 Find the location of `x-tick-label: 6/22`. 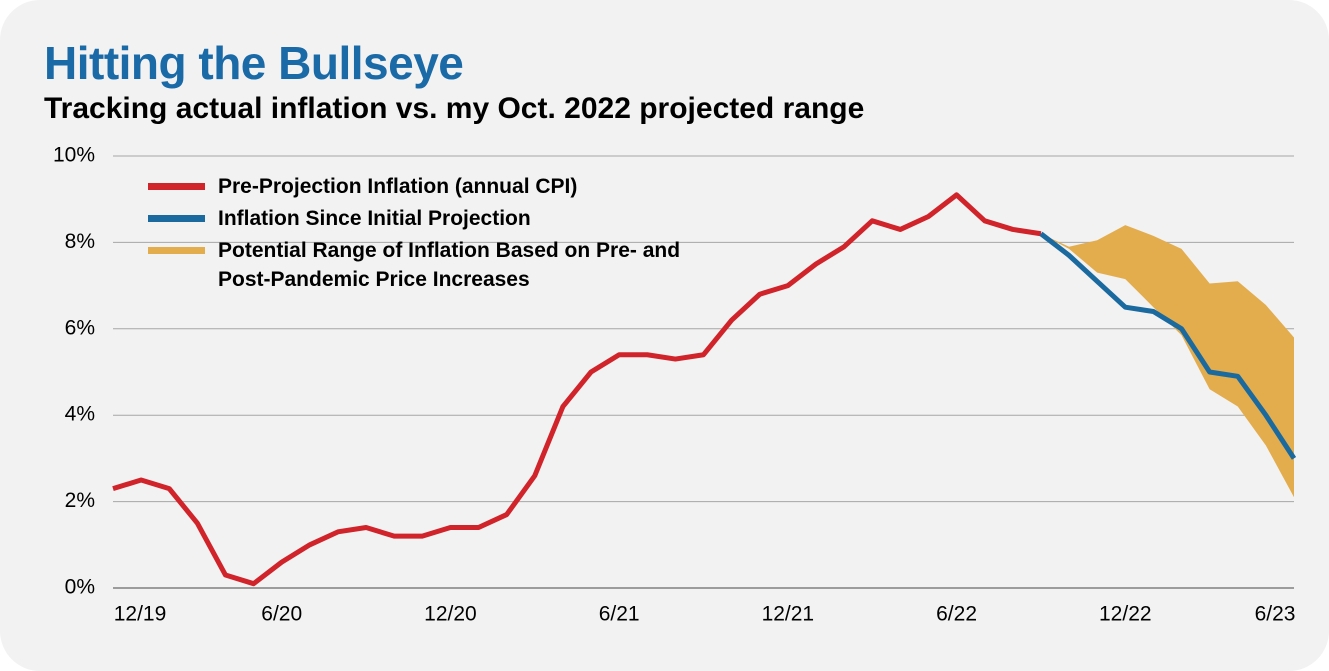

x-tick-label: 6/22 is located at coordinates (956, 614).